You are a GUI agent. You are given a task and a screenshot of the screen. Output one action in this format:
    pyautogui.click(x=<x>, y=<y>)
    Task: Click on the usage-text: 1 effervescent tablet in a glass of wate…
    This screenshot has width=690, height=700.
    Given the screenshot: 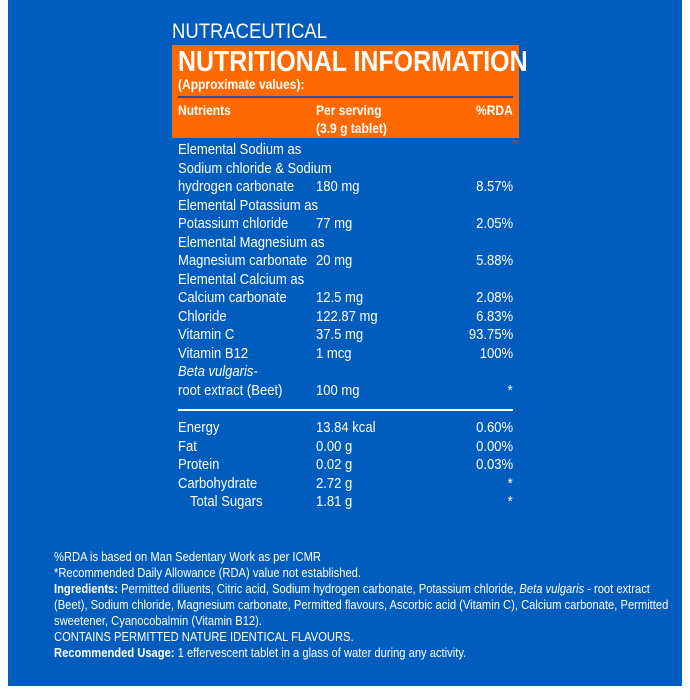 What is the action you would take?
    pyautogui.click(x=320, y=652)
    